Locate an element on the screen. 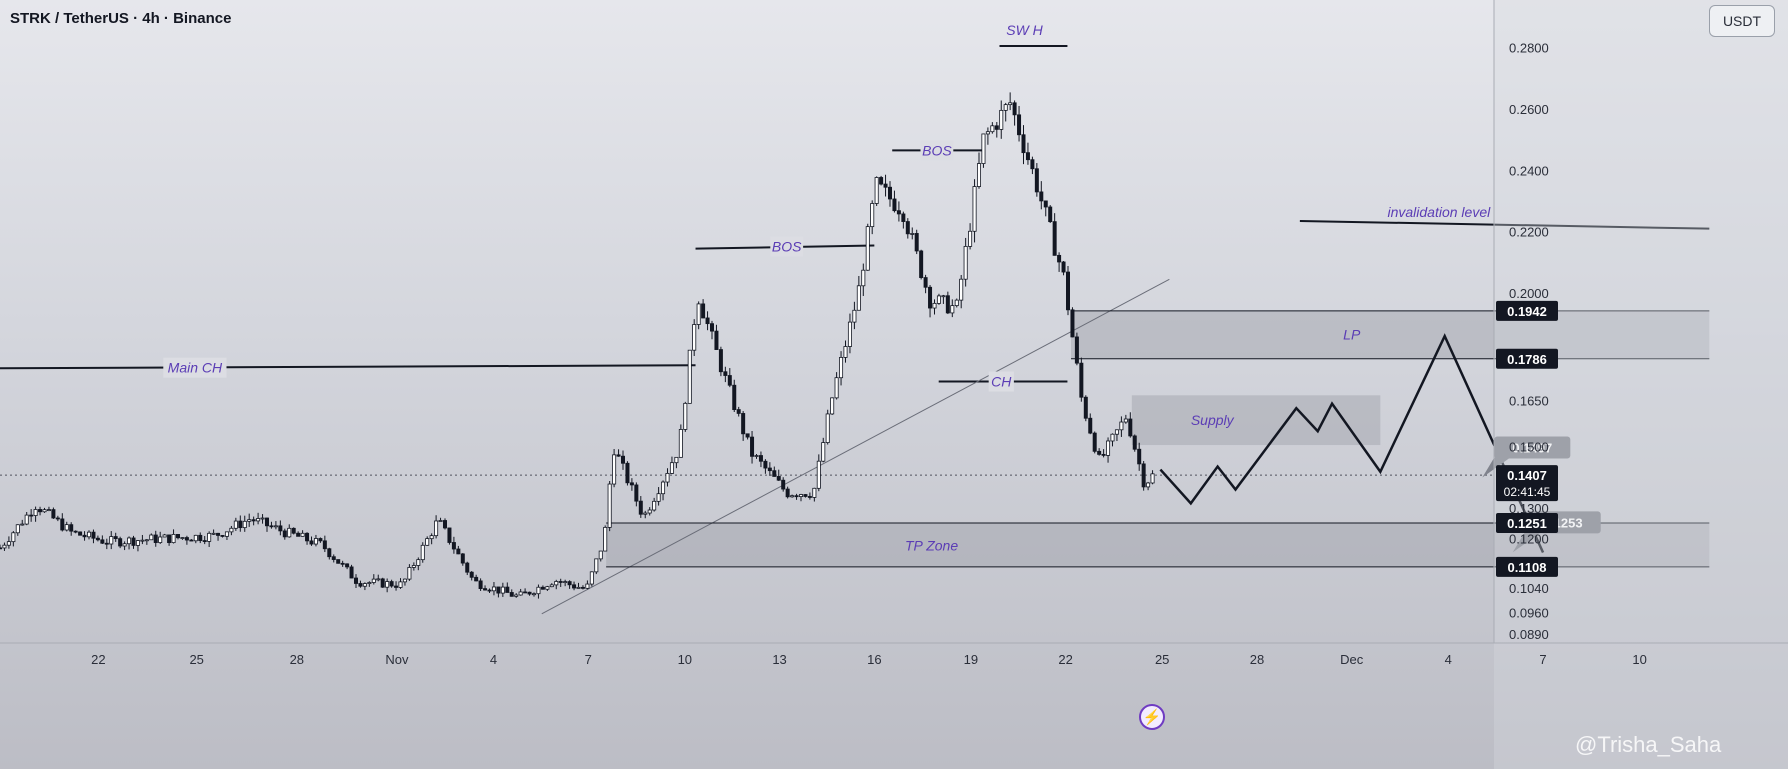 This screenshot has height=769, width=1788. x-tick-label: Dec is located at coordinates (1352, 659).